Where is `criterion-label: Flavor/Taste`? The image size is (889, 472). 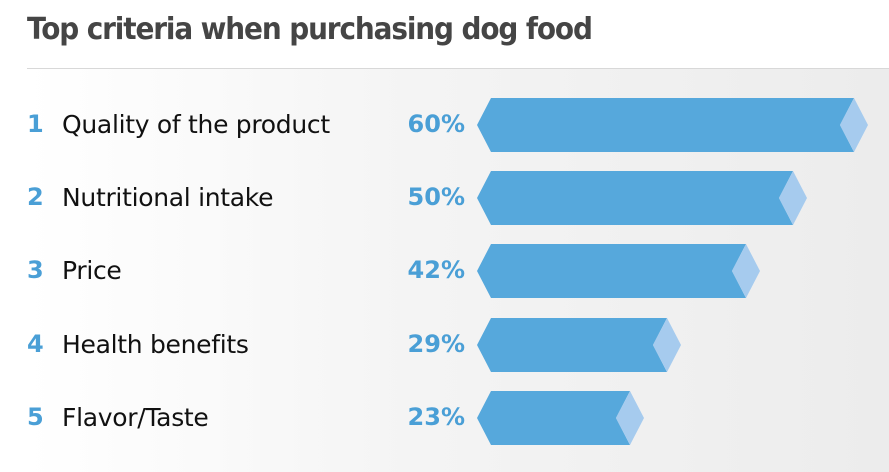
criterion-label: Flavor/Taste is located at coordinates (135, 417).